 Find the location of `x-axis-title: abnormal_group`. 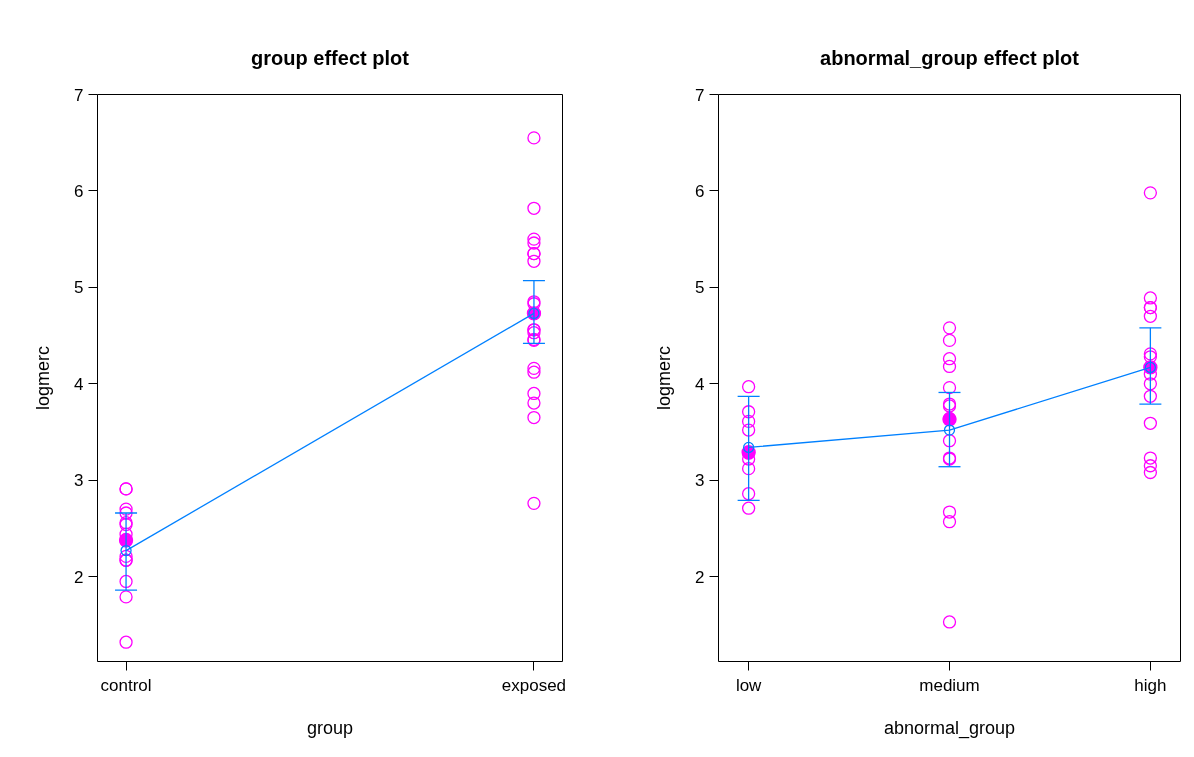

x-axis-title: abnormal_group is located at coordinates (949, 728).